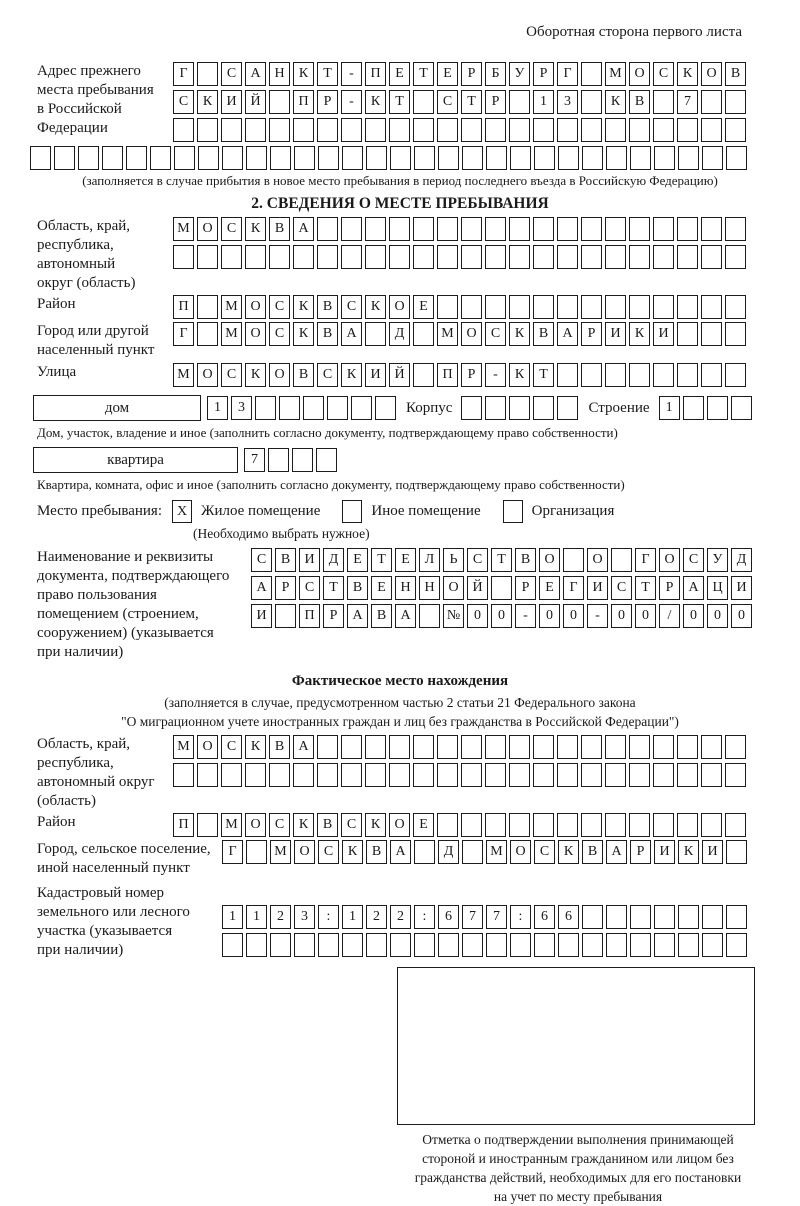  What do you see at coordinates (400, 681) in the screenshot?
I see `actual-location-title: Фактическое место нахождения` at bounding box center [400, 681].